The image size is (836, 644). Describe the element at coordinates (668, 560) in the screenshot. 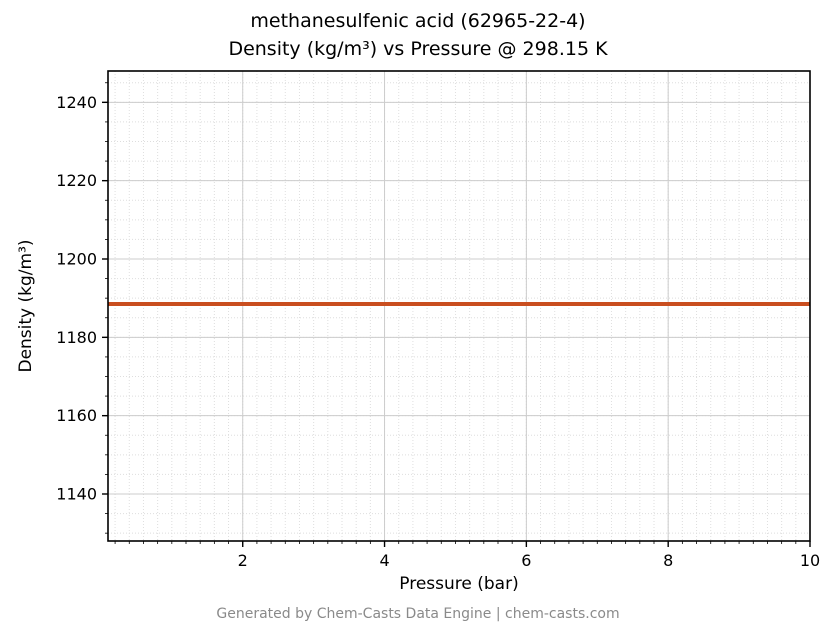

I see `svg-text: 8` at that location.